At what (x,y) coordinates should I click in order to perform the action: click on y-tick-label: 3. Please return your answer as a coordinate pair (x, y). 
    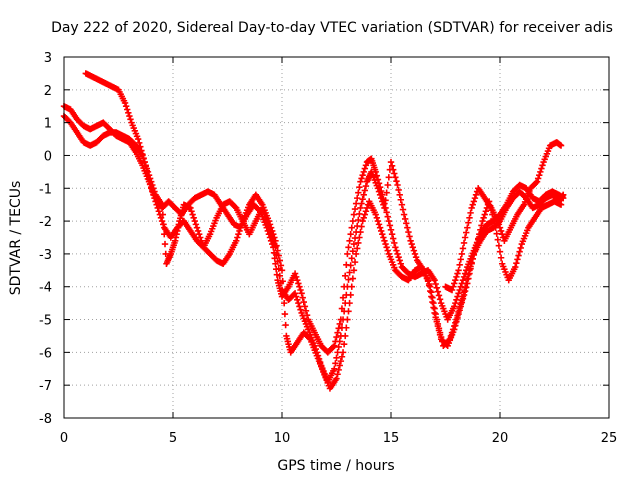
    Looking at the image, I should click on (48, 58).